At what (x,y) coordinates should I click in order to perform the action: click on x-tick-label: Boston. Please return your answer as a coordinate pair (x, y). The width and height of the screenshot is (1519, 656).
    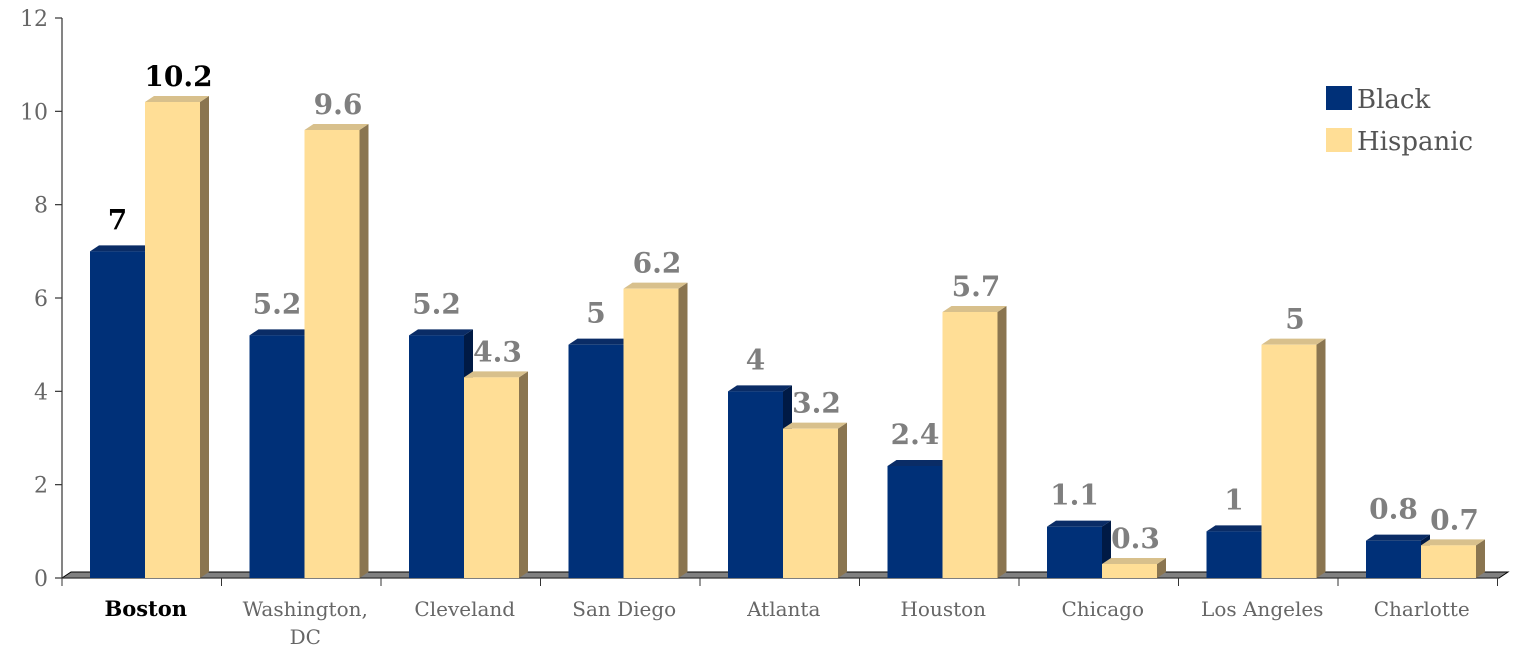
    Looking at the image, I should click on (145, 608).